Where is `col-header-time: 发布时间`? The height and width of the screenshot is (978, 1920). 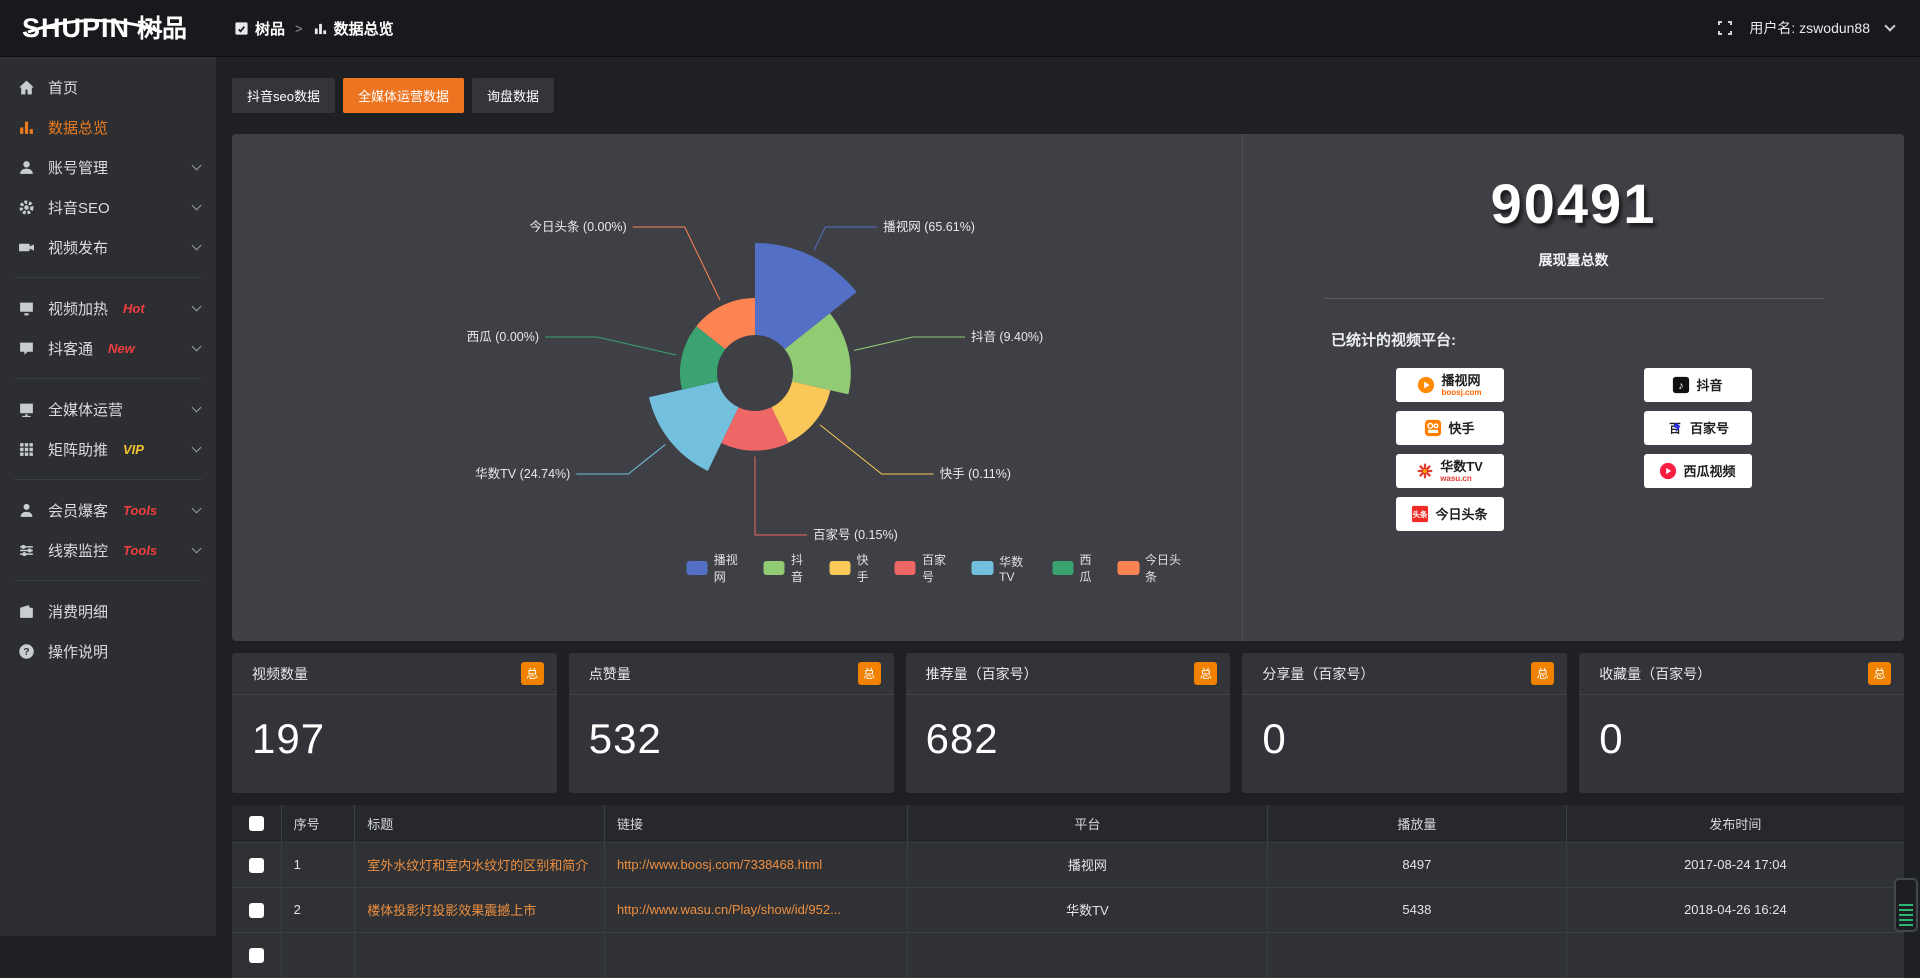
col-header-time: 发布时间 is located at coordinates (1735, 823).